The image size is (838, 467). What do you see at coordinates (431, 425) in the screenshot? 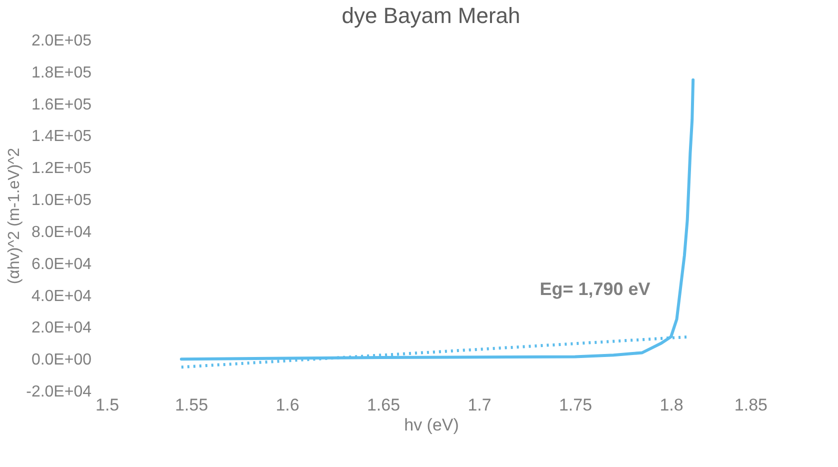
I see `x-axis-title: hv (eV)` at bounding box center [431, 425].